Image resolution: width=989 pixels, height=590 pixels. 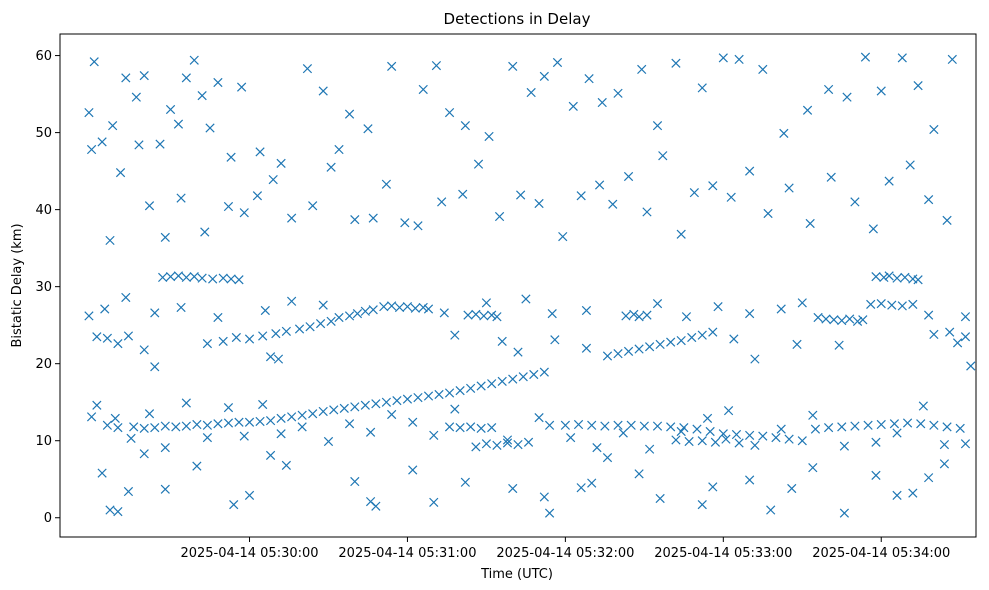 What do you see at coordinates (565, 553) in the screenshot?
I see `x-tick-label: 2025-04-14 05:32:00` at bounding box center [565, 553].